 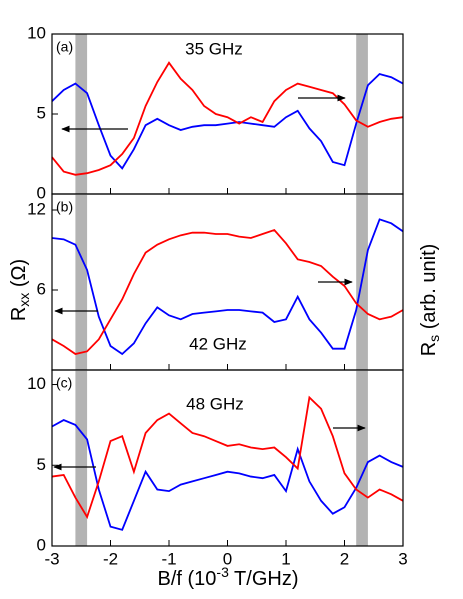 I want to click on y2-axis-label: Rs (arb. unit), so click(x=429, y=300).